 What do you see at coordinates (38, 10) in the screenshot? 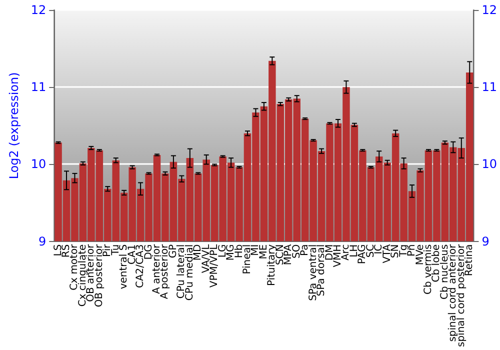
I see `y-tick-label: 12` at bounding box center [38, 10].